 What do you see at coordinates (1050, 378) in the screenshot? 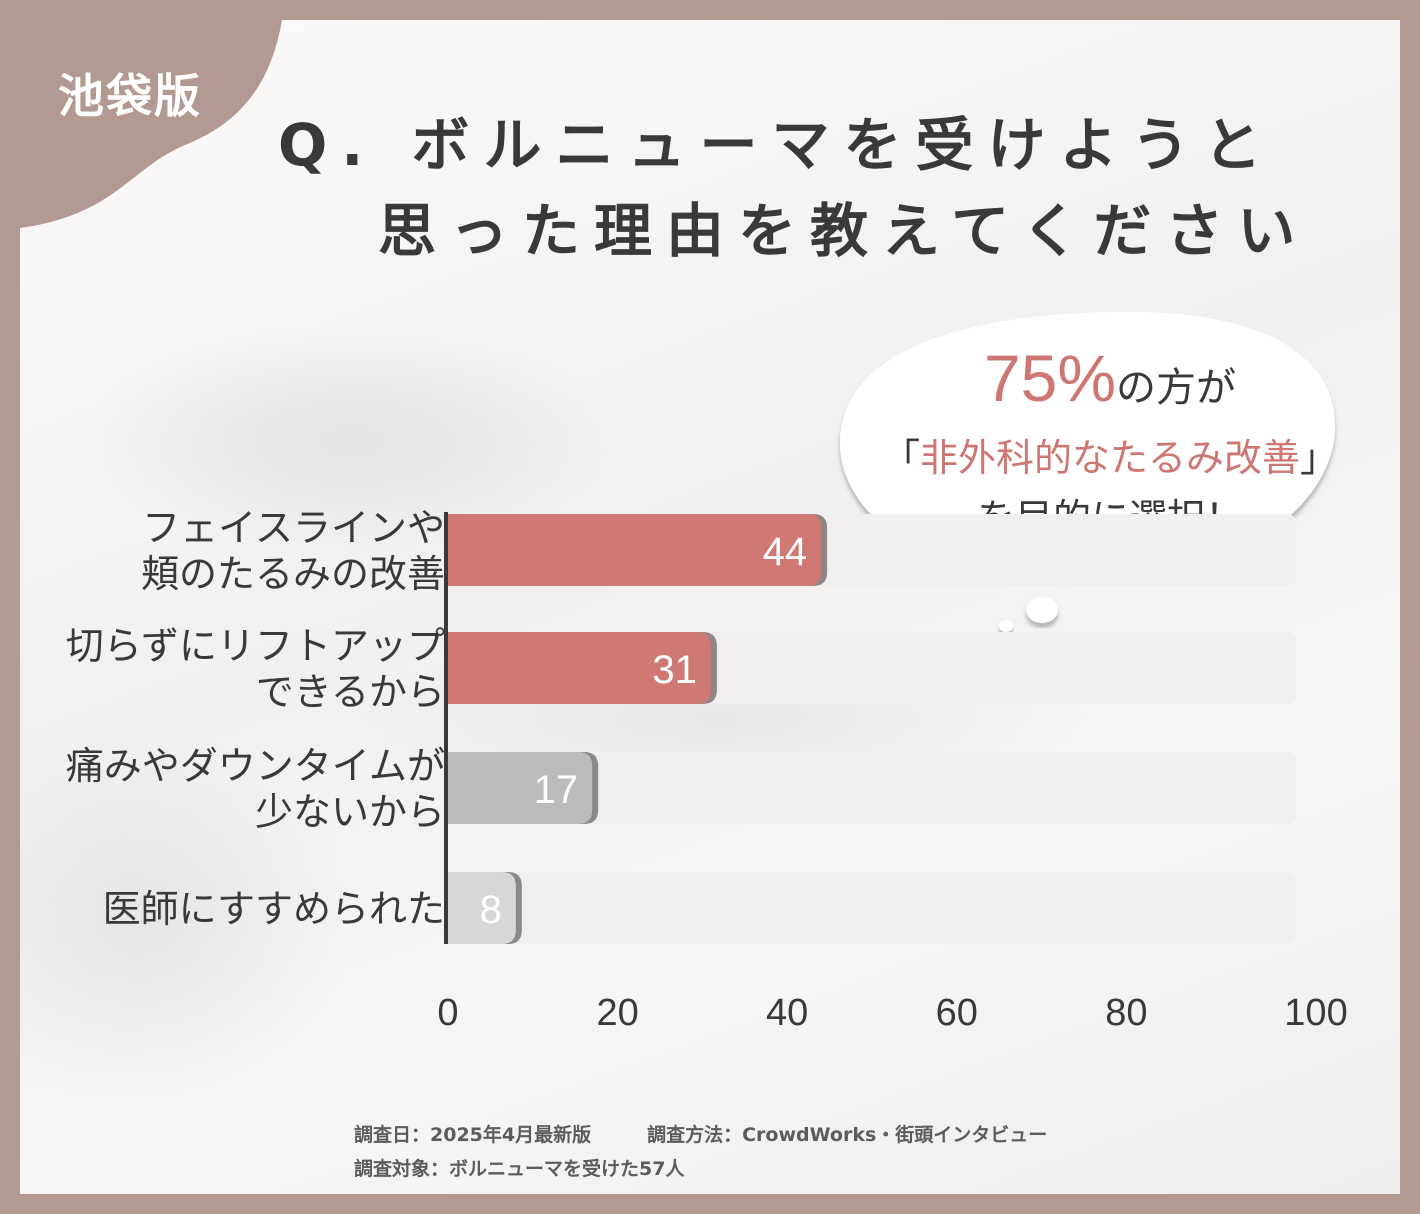
I see `callout-percent: 75%` at bounding box center [1050, 378].